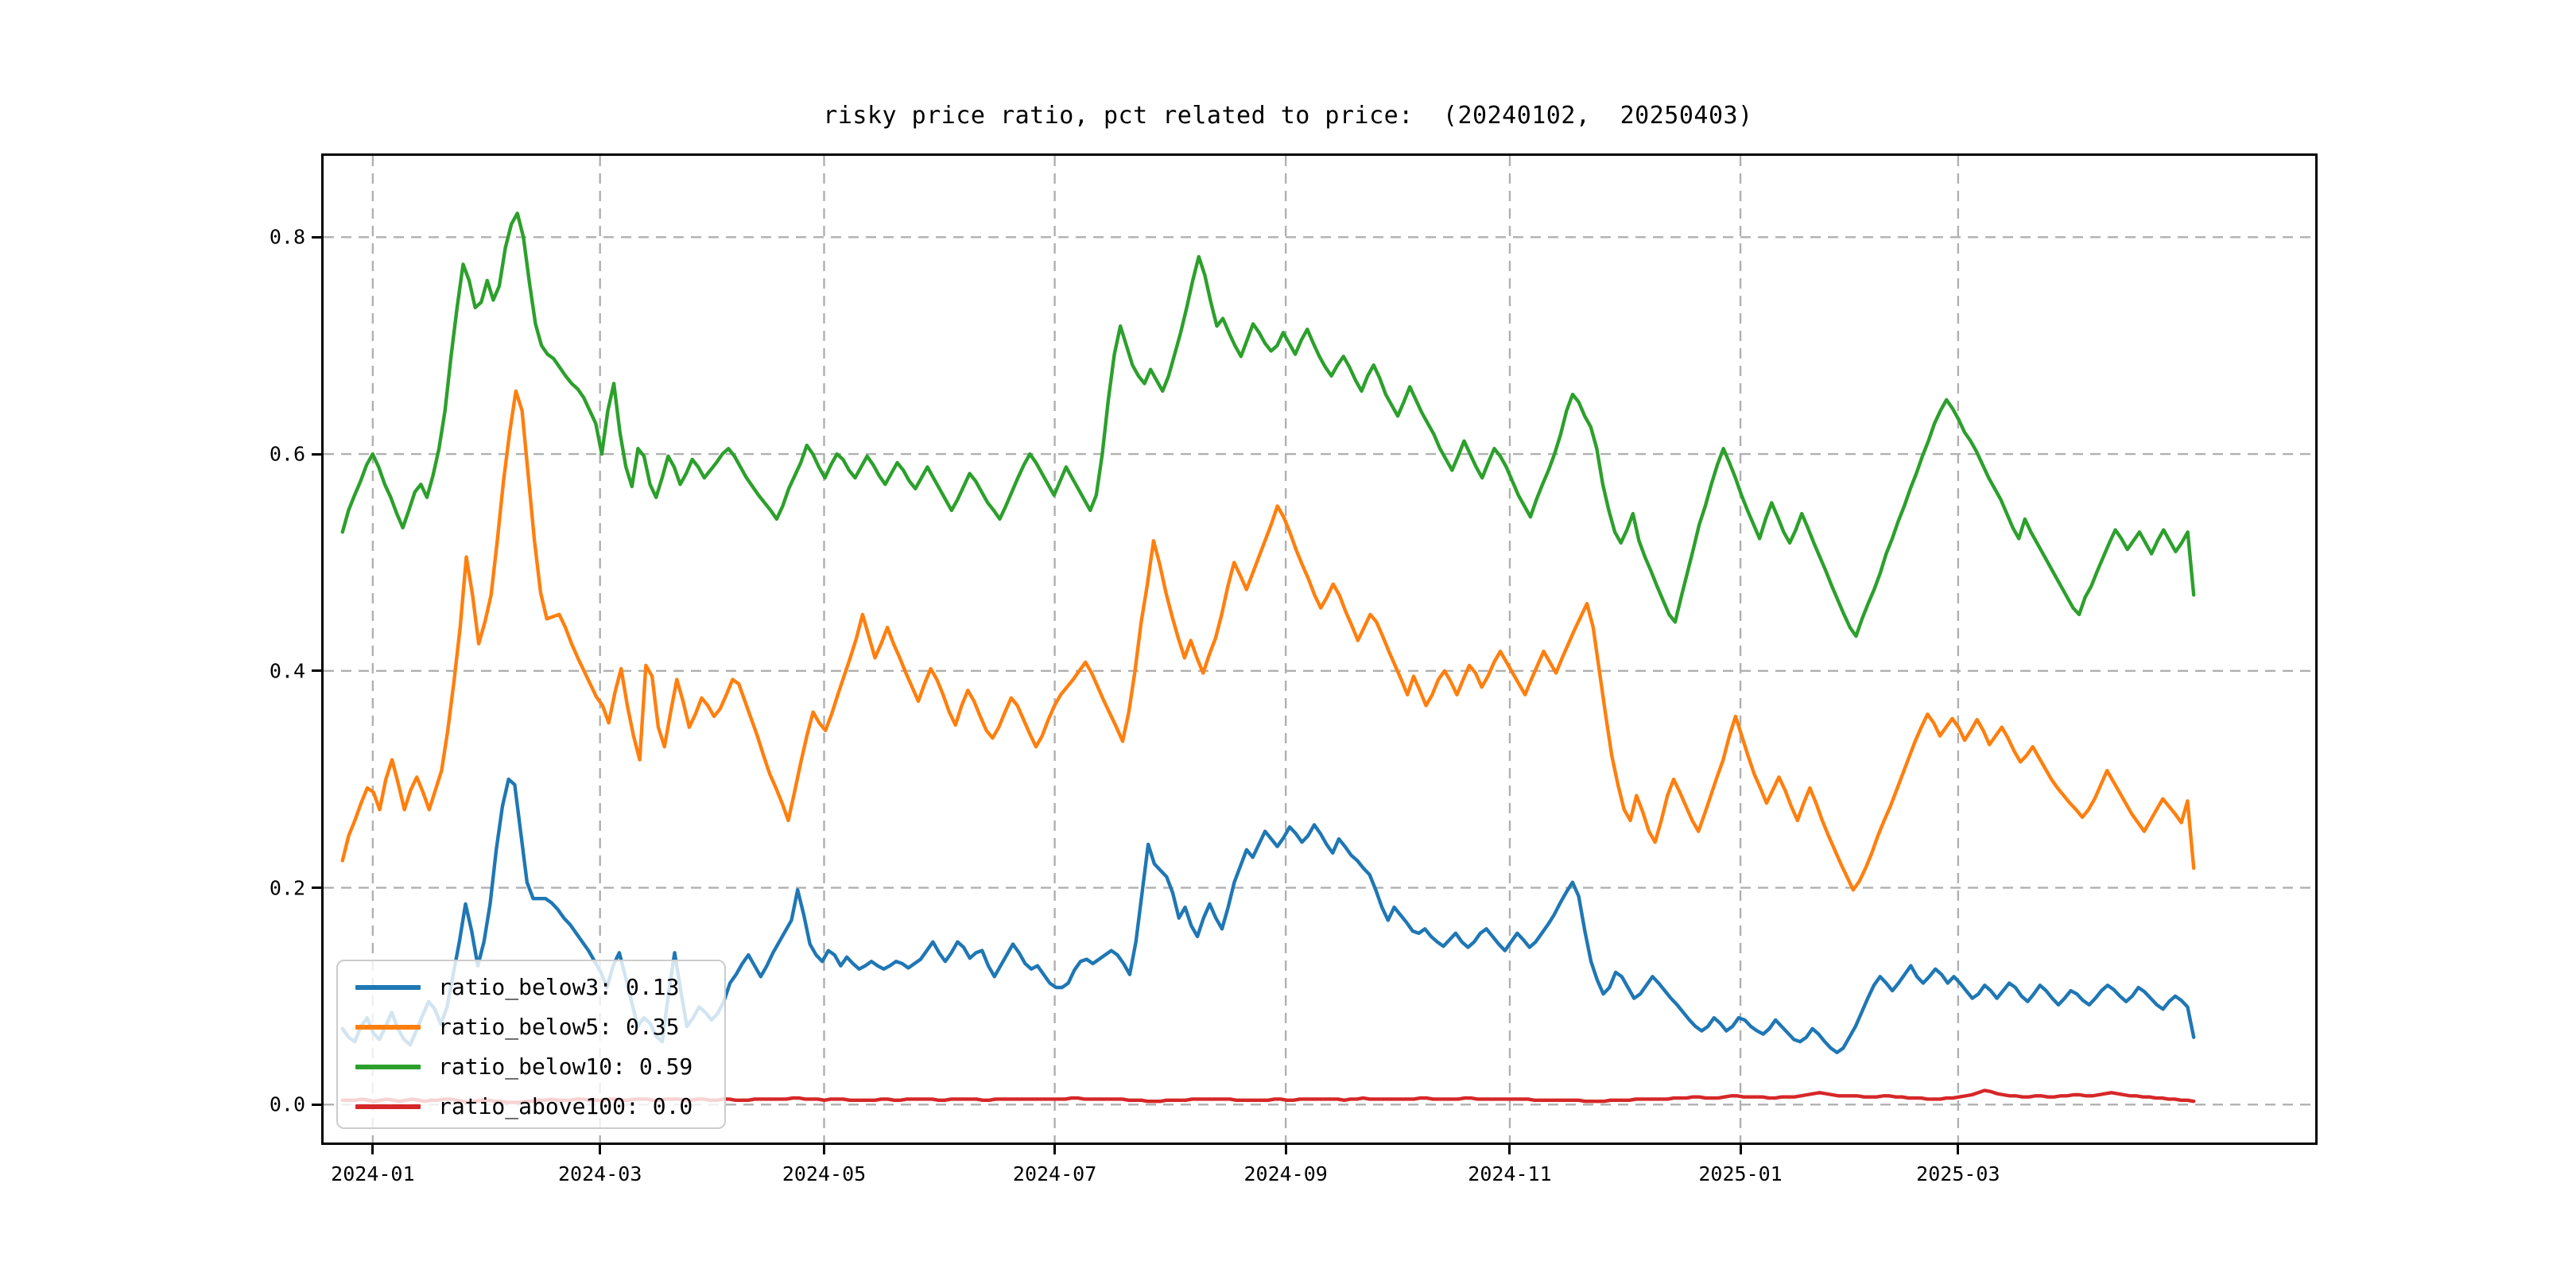  Describe the element at coordinates (1741, 1173) in the screenshot. I see `x-tick-label: 2025-01` at that location.